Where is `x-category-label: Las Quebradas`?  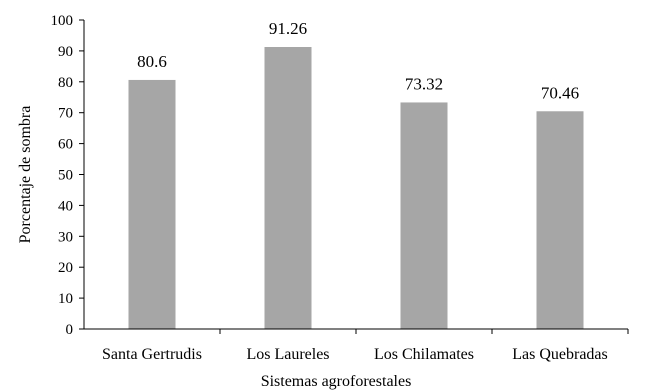
x-category-label: Las Quebradas is located at coordinates (560, 354).